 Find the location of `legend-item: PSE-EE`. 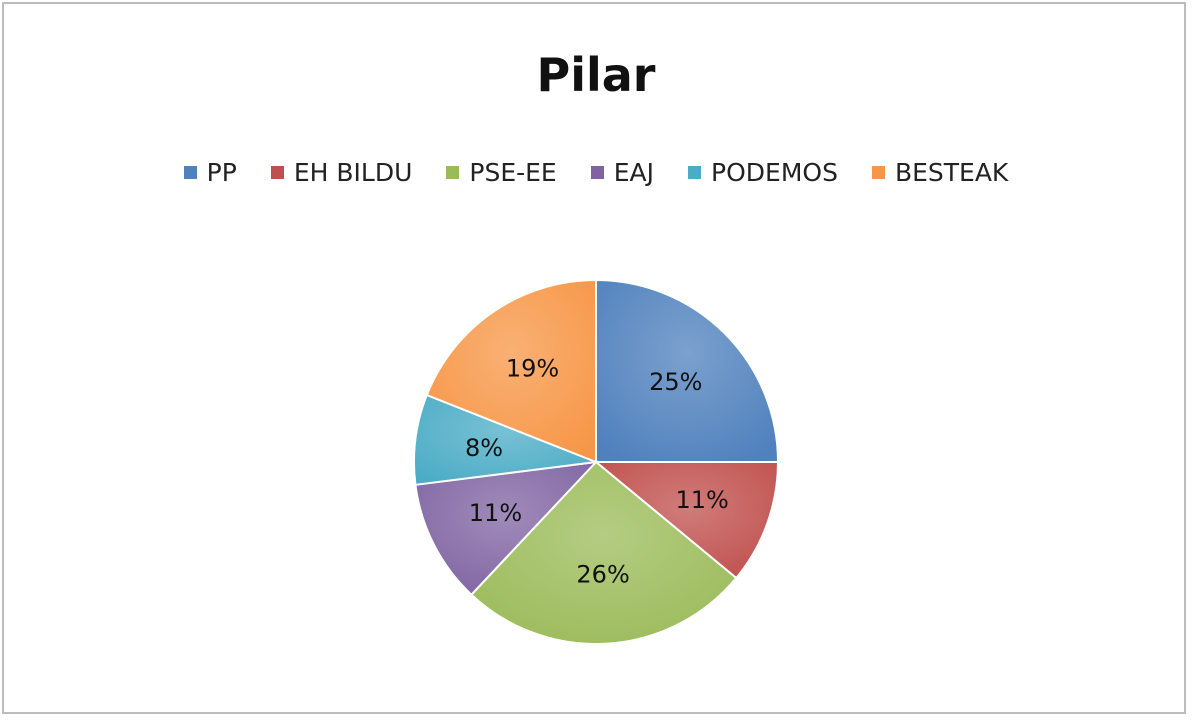

legend-item: PSE-EE is located at coordinates (501, 172).